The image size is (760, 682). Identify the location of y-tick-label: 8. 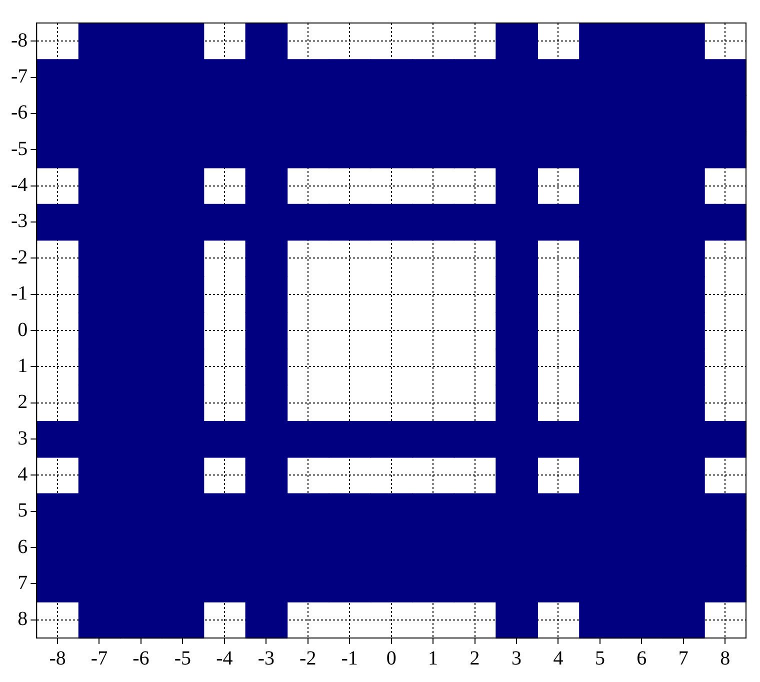
(23, 619).